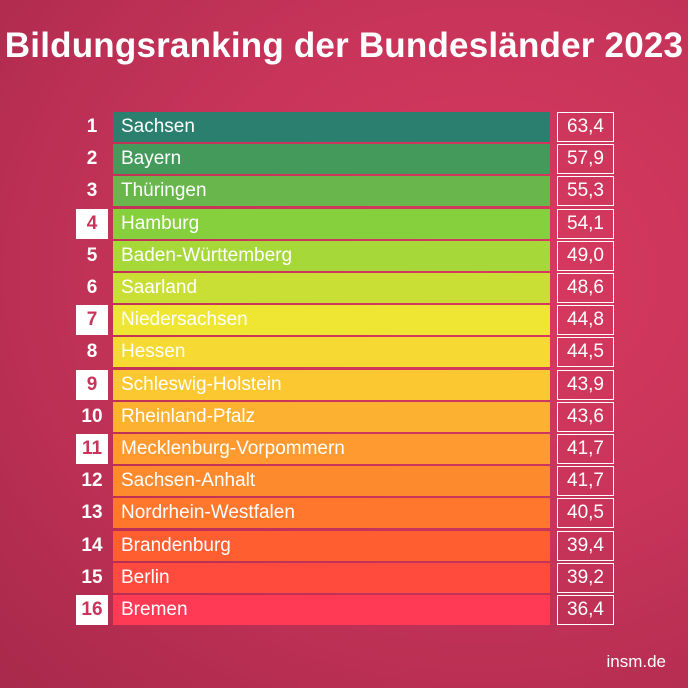 Image resolution: width=688 pixels, height=688 pixels. I want to click on table-row: 14 Brandenburg 39,4, so click(344, 545).